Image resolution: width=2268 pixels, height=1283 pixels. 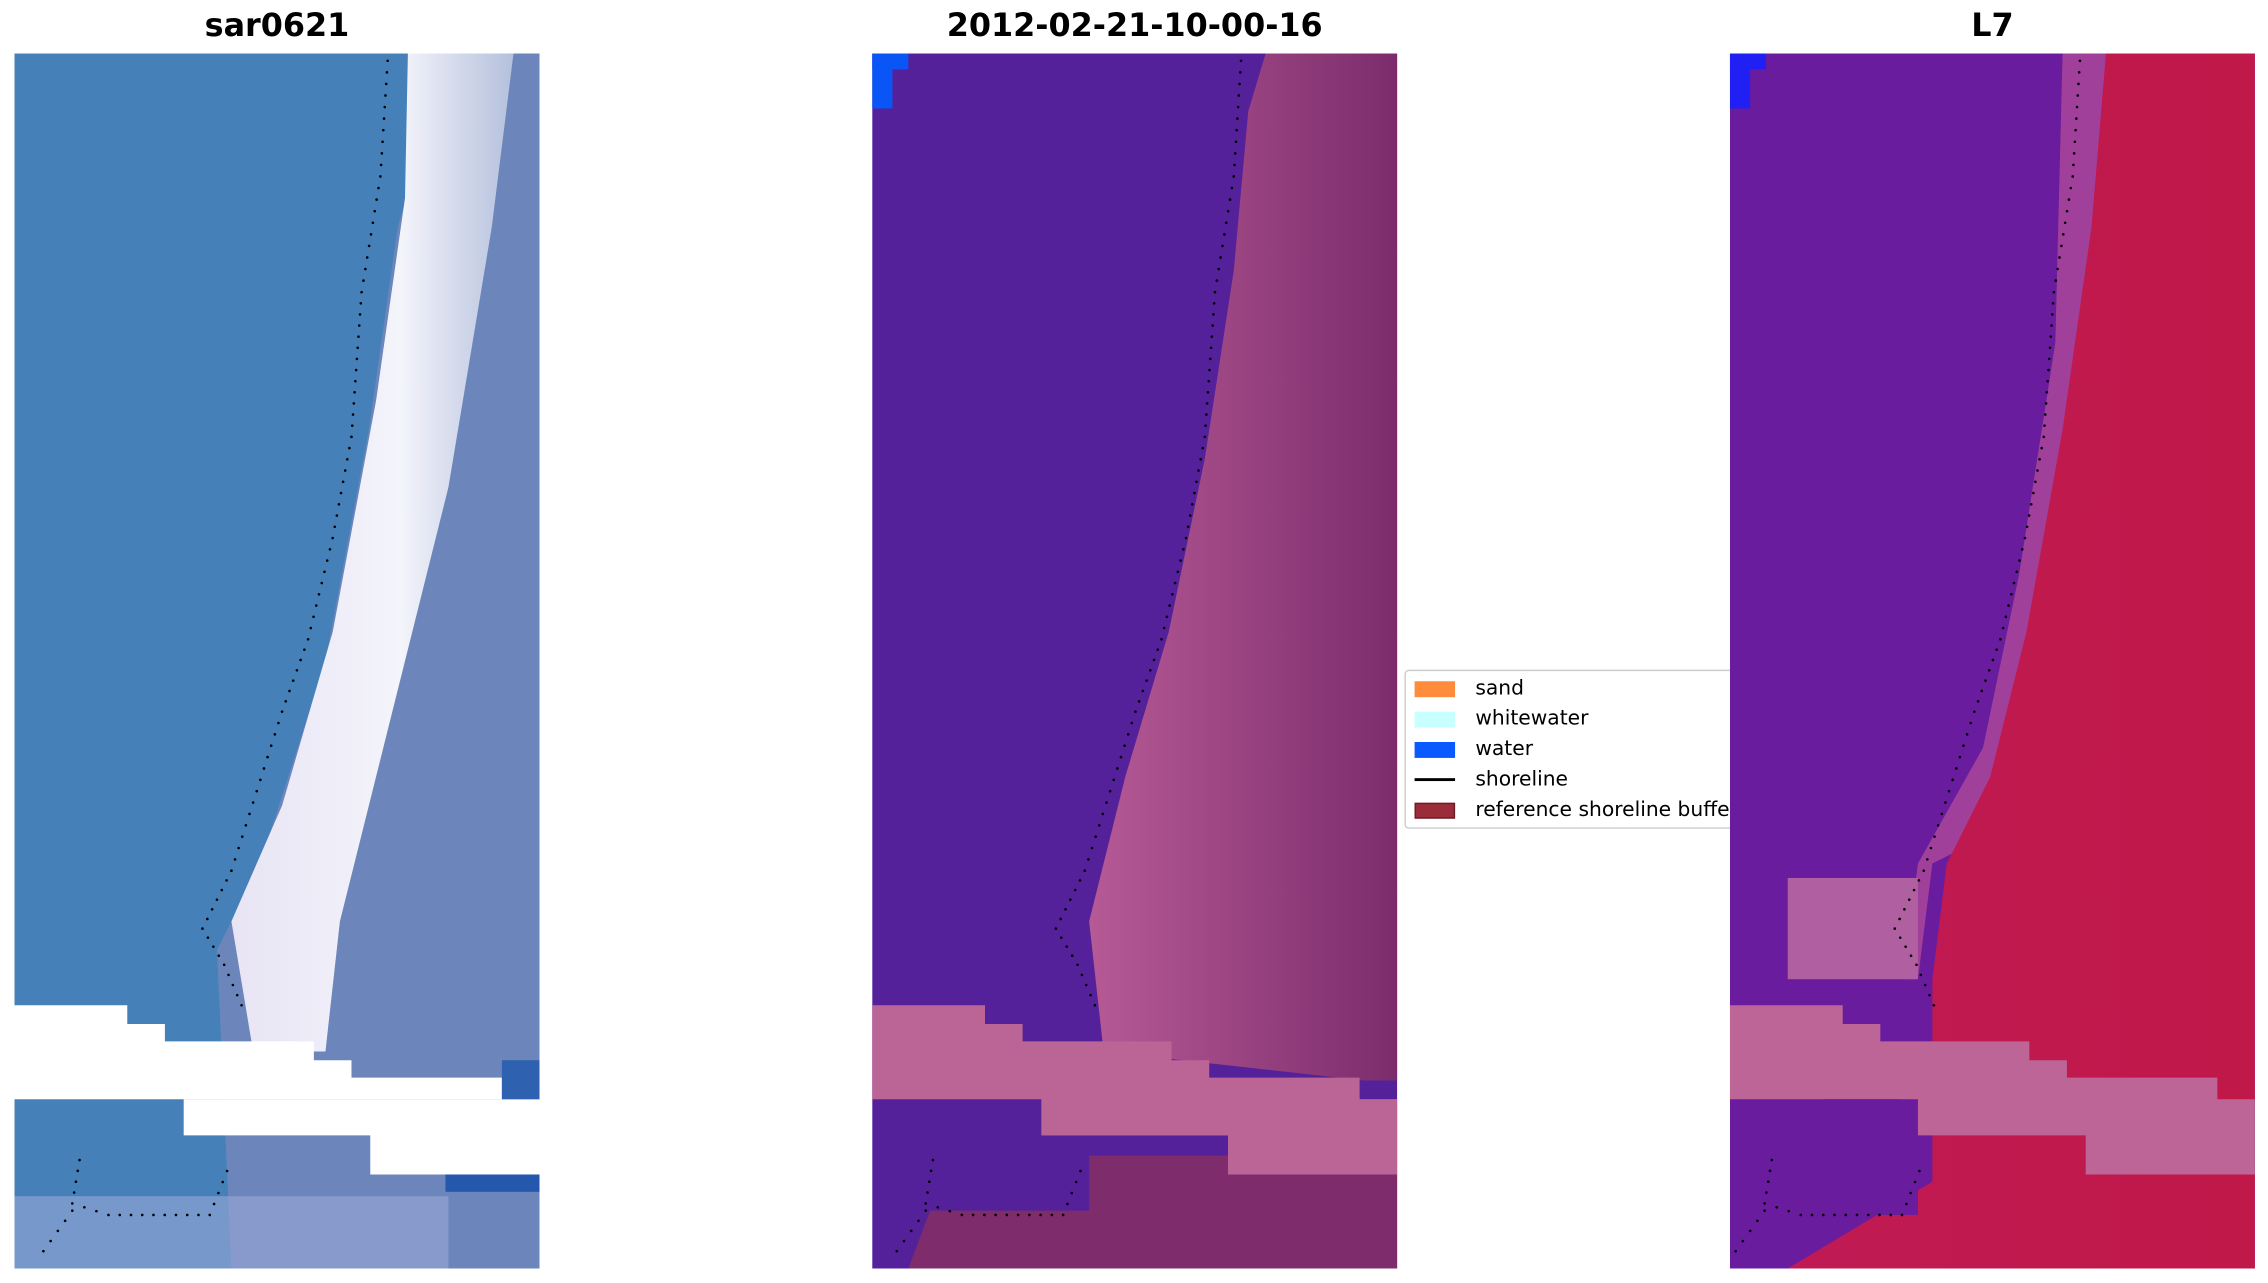 I want to click on legend-item-shoreline: shoreline, so click(x=1491, y=780).